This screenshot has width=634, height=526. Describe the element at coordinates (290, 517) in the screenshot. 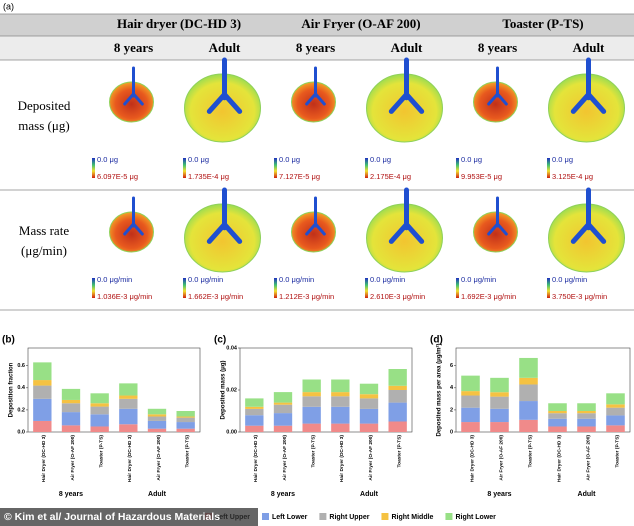

I see `legend-label: Left Lower` at that location.